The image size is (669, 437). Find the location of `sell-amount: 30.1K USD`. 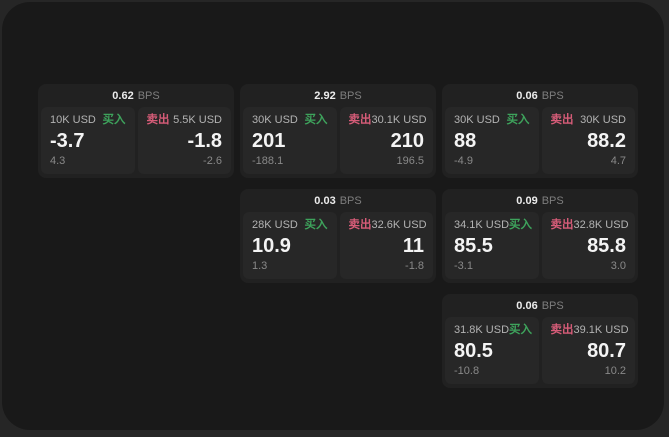

sell-amount: 30.1K USD is located at coordinates (399, 120).